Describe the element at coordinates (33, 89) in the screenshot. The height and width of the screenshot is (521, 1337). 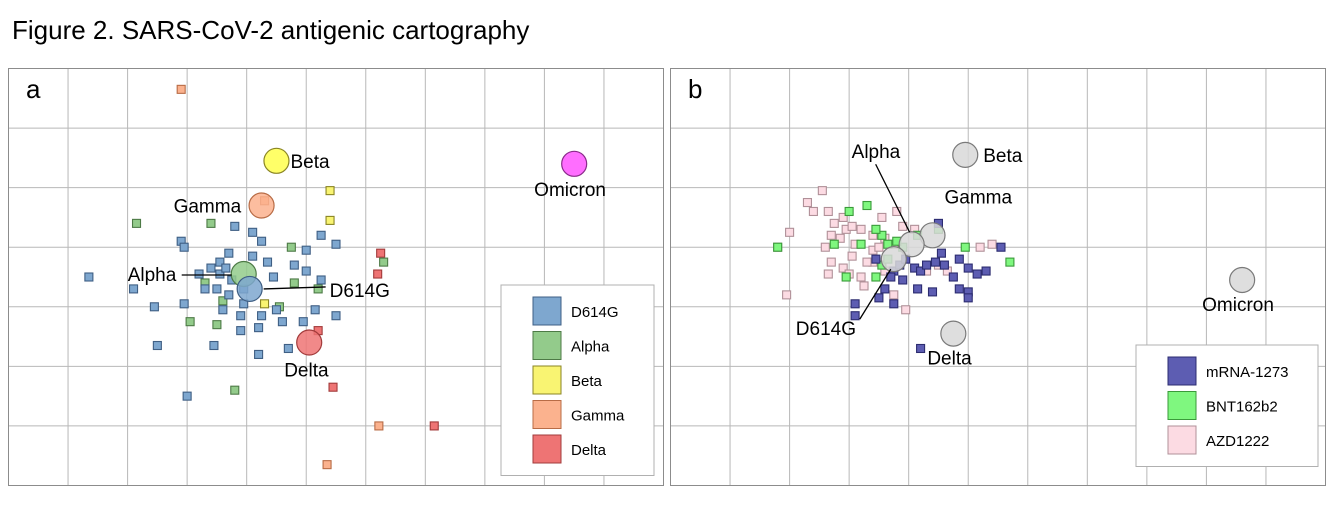
I see `panel-label: a` at that location.